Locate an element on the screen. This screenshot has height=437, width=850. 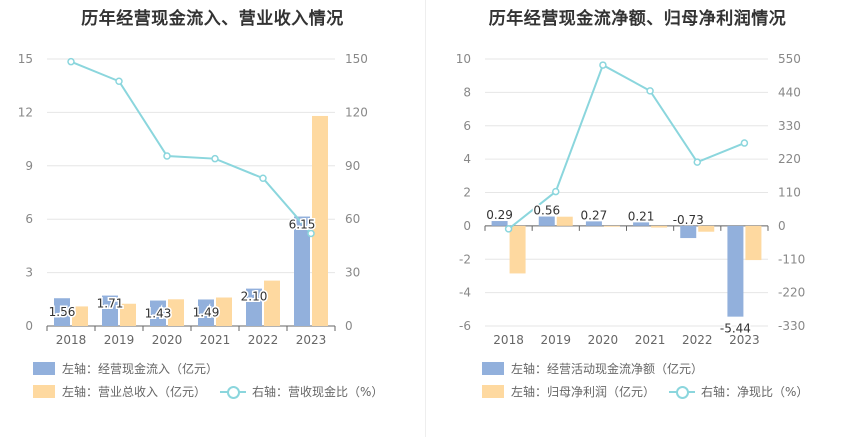
legend-label: 右轴：营收现金比（%） is located at coordinates (318, 392).